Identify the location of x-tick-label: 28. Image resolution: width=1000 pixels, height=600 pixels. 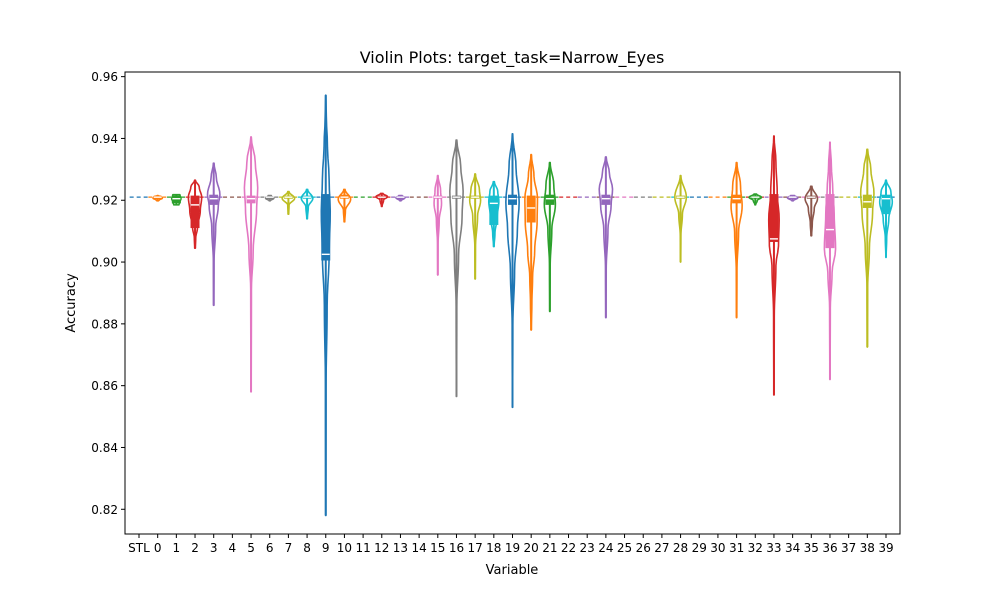
(680, 548).